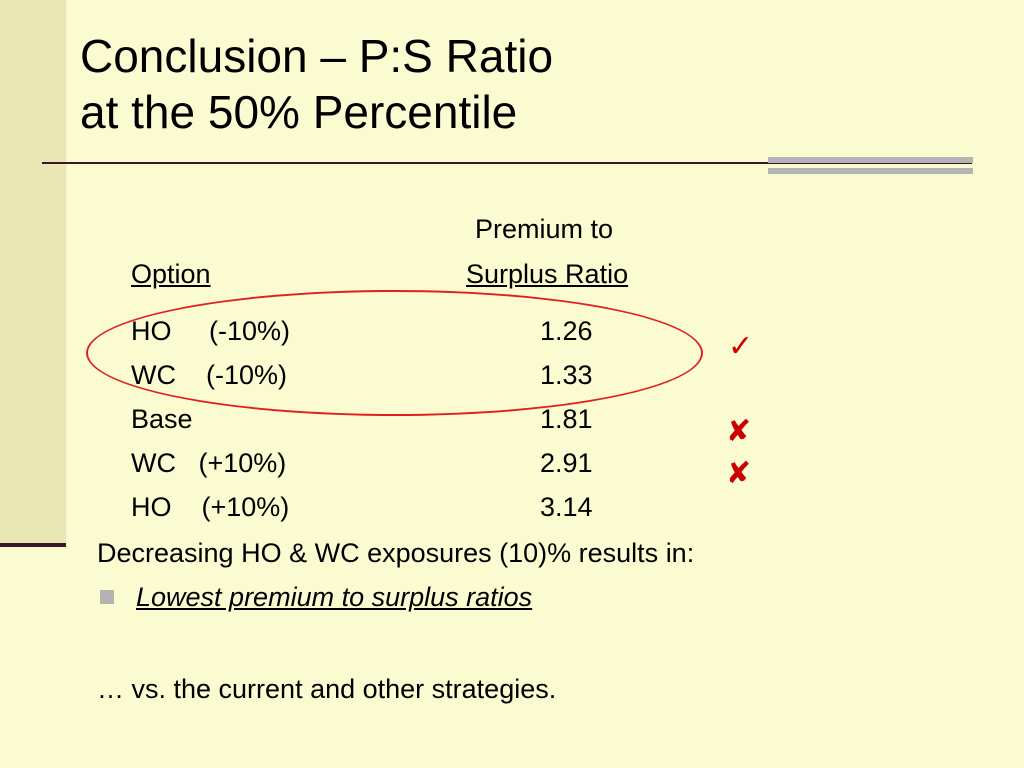  What do you see at coordinates (334, 597) in the screenshot?
I see `conclusion-bullet: Lowest premium to surplus ratios` at bounding box center [334, 597].